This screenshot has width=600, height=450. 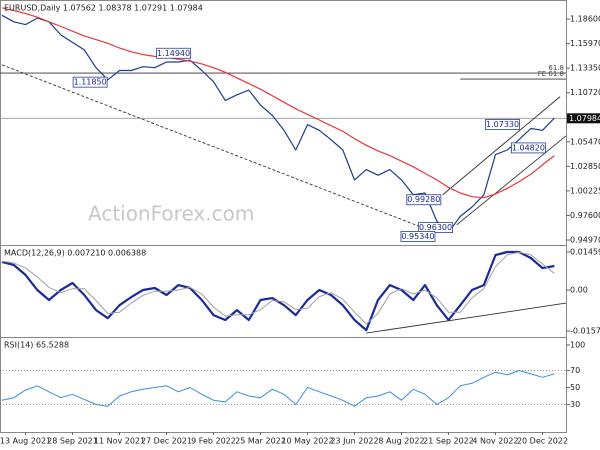 What do you see at coordinates (551, 74) in the screenshot?
I see `level-label: FE 61.8` at bounding box center [551, 74].